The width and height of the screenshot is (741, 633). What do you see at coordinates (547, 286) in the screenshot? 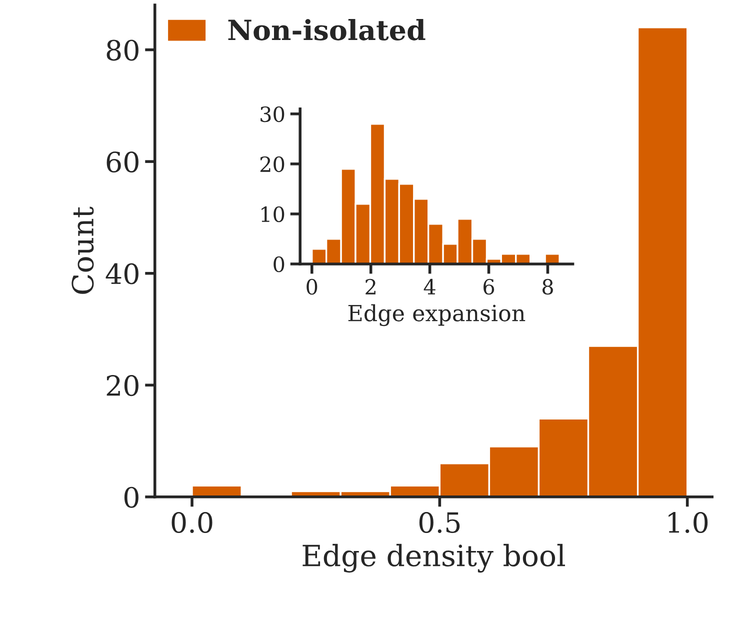
I see `x-tick-label: 8` at bounding box center [547, 286].